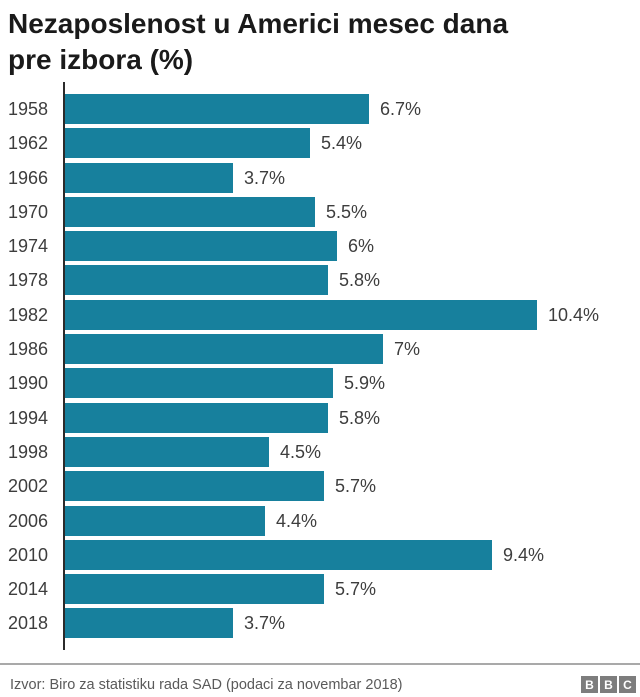 This screenshot has height=697, width=640. What do you see at coordinates (407, 349) in the screenshot?
I see `bar-value-label: 7%` at bounding box center [407, 349].